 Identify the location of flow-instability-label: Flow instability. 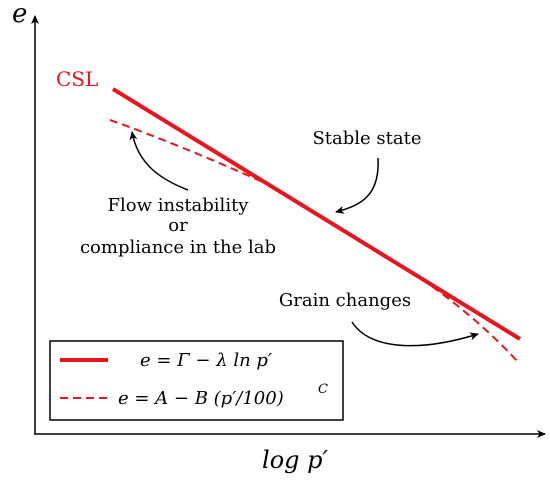
(179, 205).